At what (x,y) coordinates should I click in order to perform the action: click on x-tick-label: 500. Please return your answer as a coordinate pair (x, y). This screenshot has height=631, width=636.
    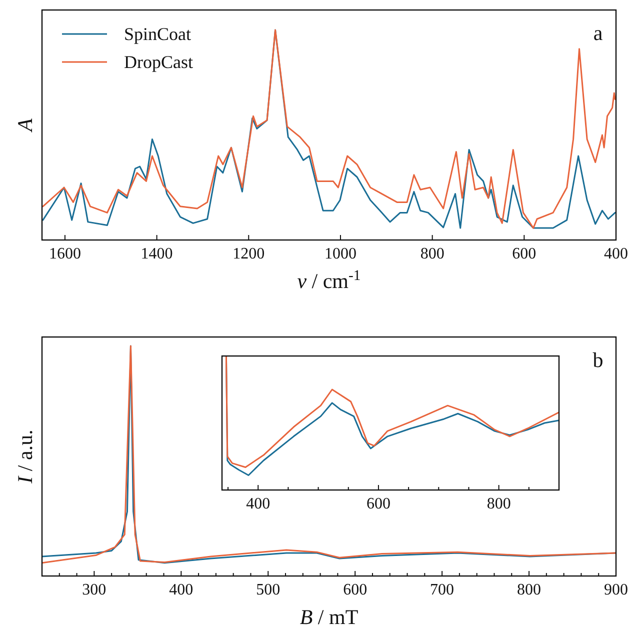
    Looking at the image, I should click on (268, 589).